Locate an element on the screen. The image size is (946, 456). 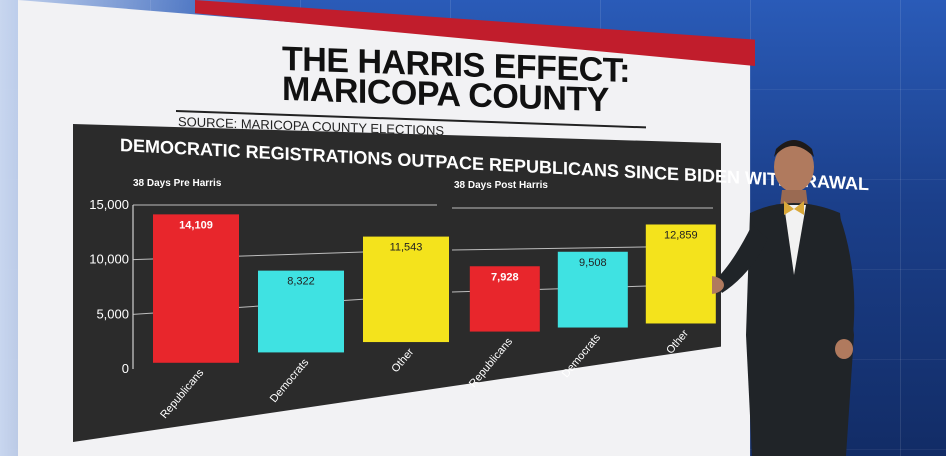
anchor-hair is located at coordinates (794, 148).